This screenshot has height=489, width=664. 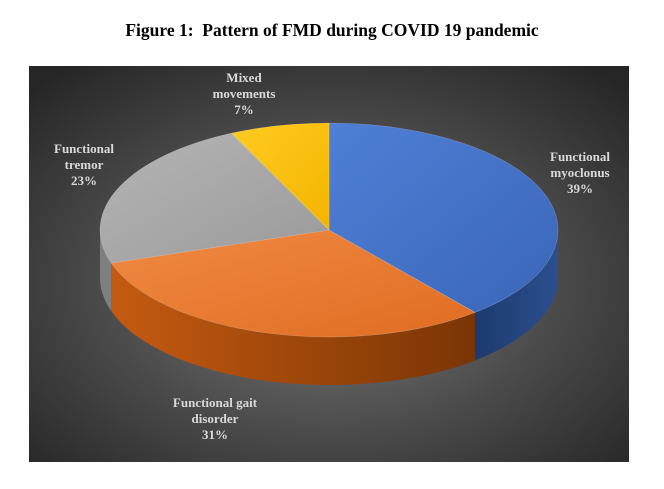 I want to click on slice-functional-tremor-value-label: 23%, so click(x=84, y=180).